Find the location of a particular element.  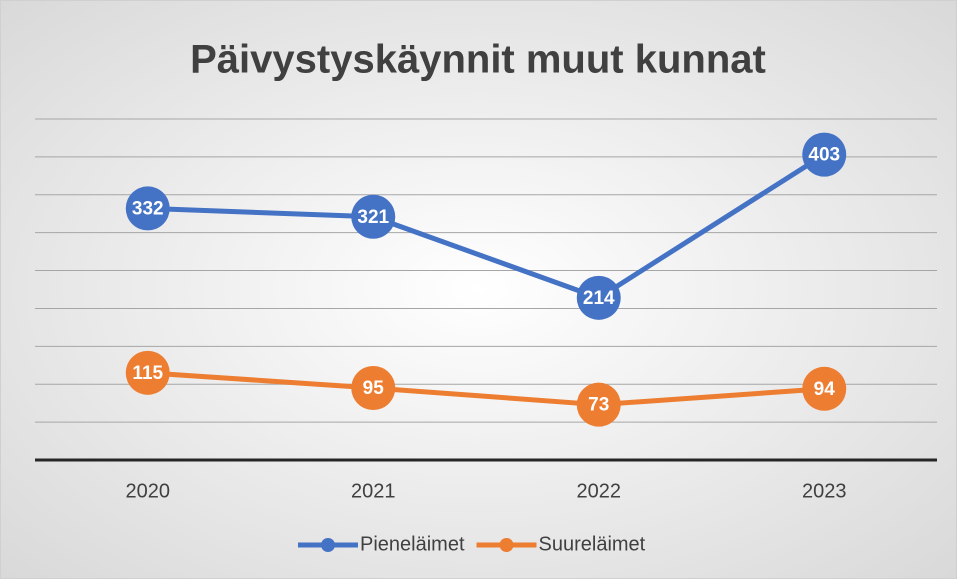

data-label: 214 is located at coordinates (599, 298).